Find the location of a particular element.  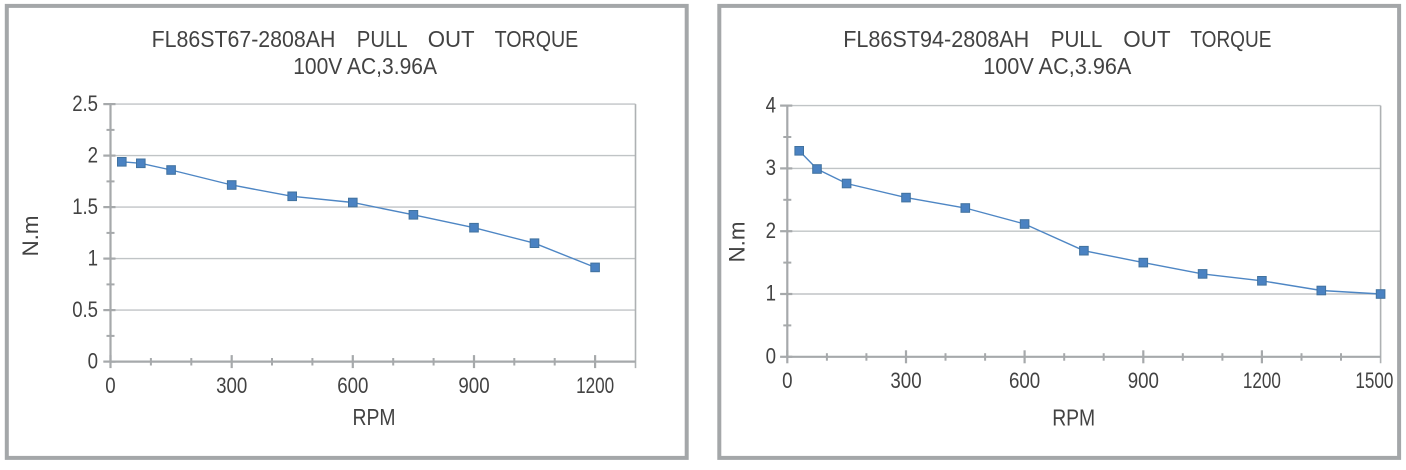

svg-text: 4 is located at coordinates (771, 104).